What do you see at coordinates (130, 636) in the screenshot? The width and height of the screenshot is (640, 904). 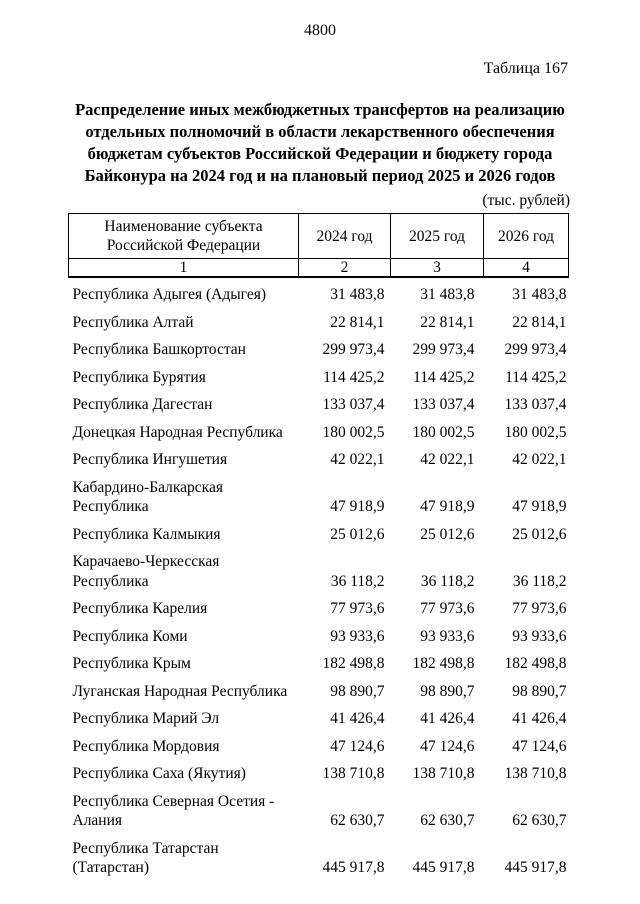 I see `region-name-cell: Республика Коми` at bounding box center [130, 636].